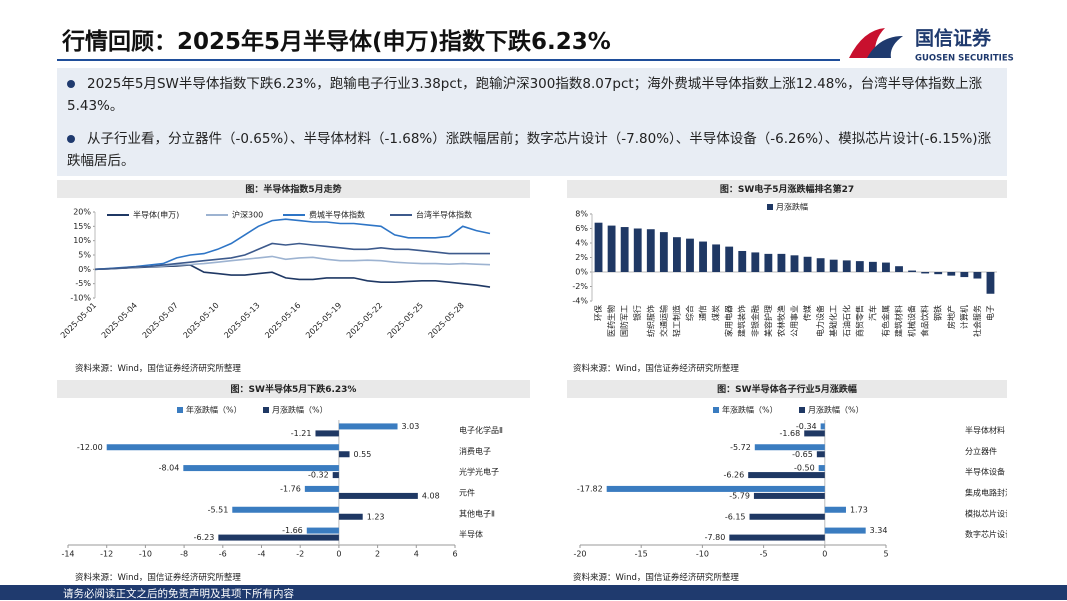 The width and height of the screenshot is (1067, 601). I want to click on value-label: -12.00, so click(90, 447).